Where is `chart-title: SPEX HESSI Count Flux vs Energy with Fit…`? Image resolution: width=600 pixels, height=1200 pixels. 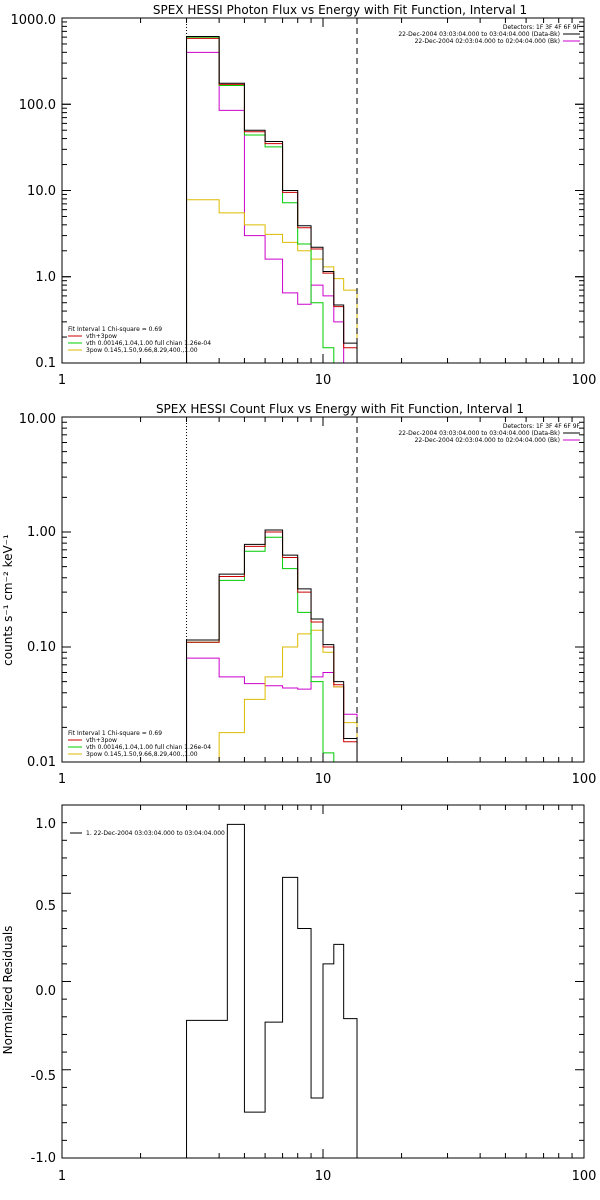
chart-title: SPEX HESSI Count Flux vs Energy with Fit… is located at coordinates (340, 409).